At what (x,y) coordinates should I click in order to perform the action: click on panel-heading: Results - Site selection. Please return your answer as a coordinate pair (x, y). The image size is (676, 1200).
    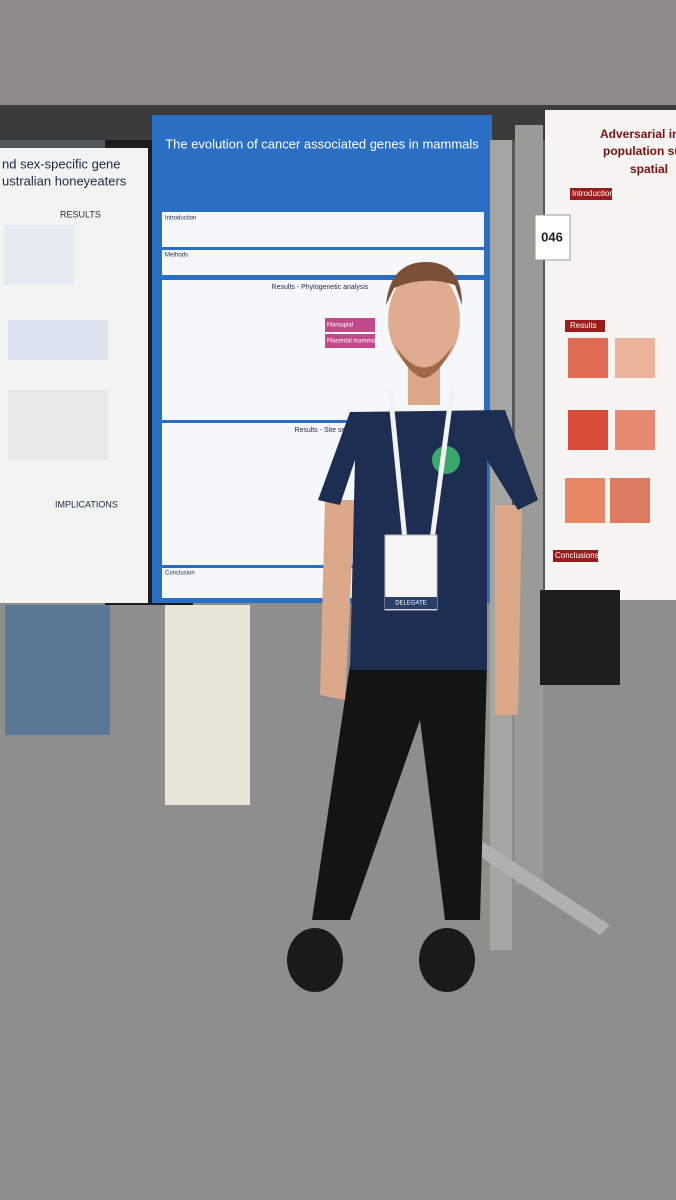
    Looking at the image, I should click on (329, 430).